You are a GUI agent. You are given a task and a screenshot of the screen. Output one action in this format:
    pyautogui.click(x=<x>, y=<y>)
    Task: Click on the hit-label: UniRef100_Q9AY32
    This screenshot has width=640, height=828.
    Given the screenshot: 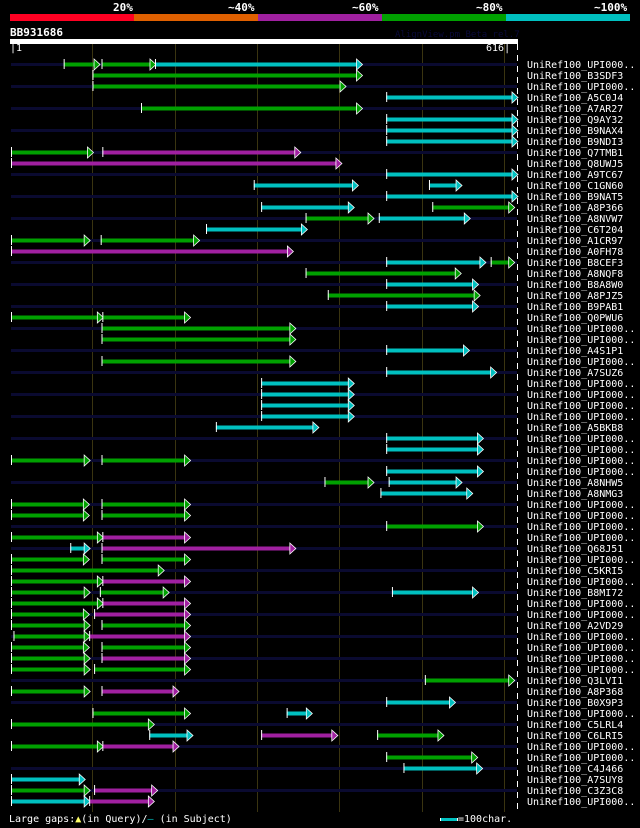 What is the action you would take?
    pyautogui.click(x=575, y=120)
    